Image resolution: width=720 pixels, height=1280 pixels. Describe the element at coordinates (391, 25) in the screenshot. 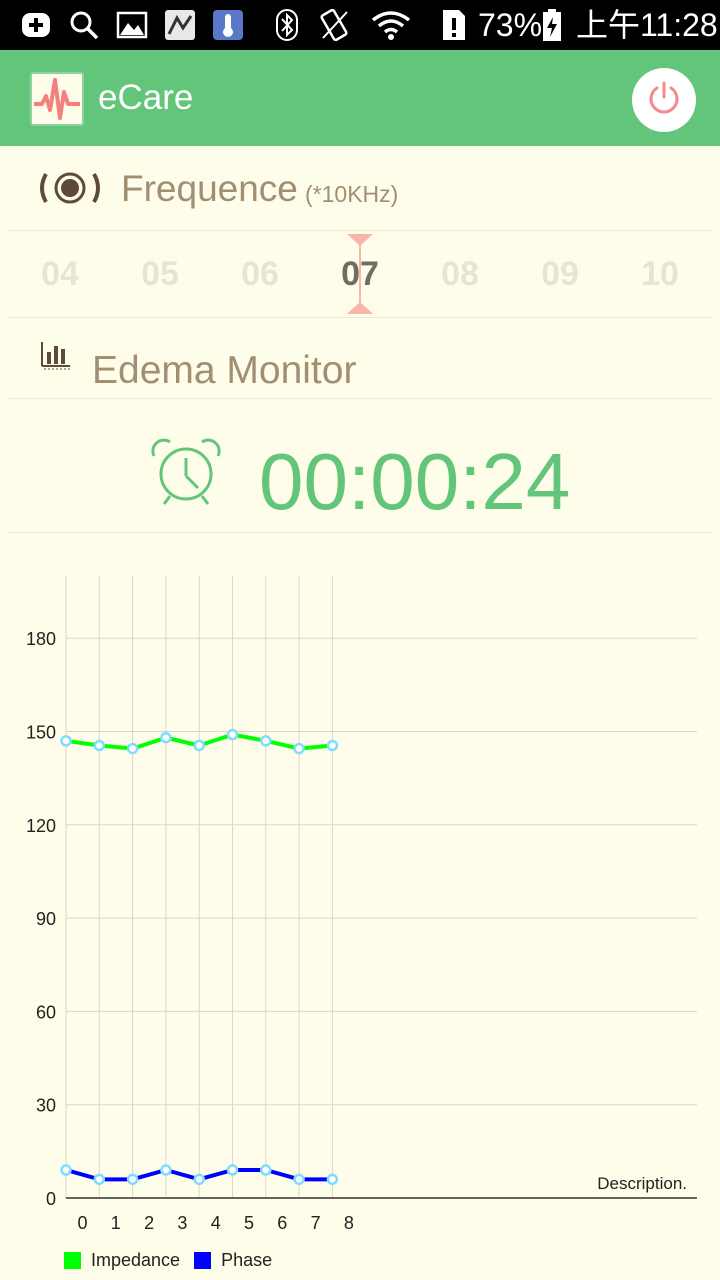

I see `wifi-icon` at that location.